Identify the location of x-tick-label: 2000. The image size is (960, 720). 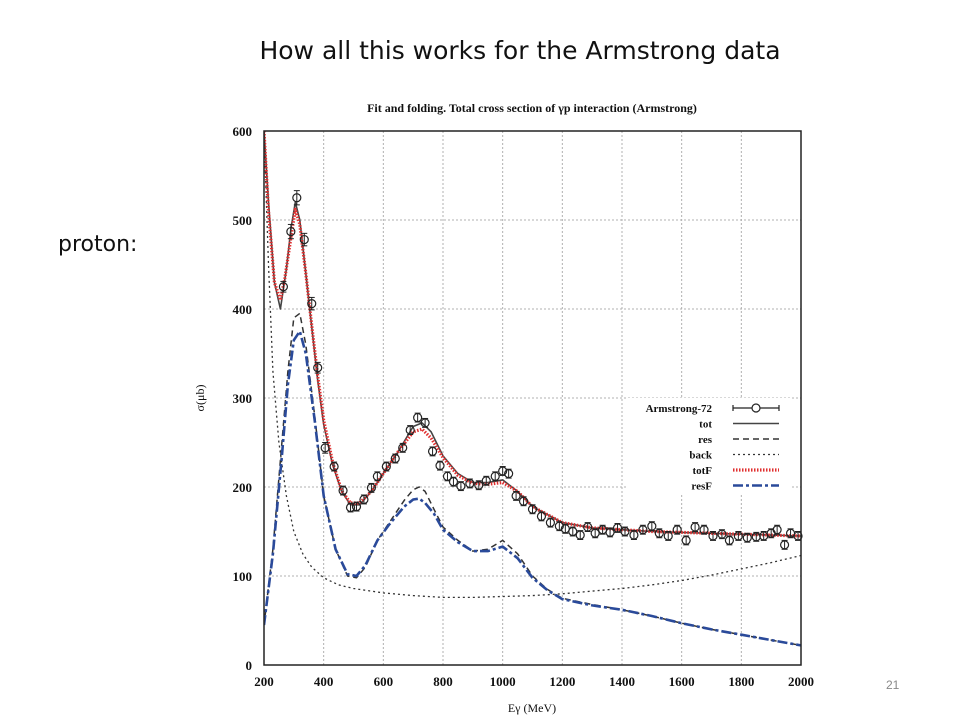
(801, 681).